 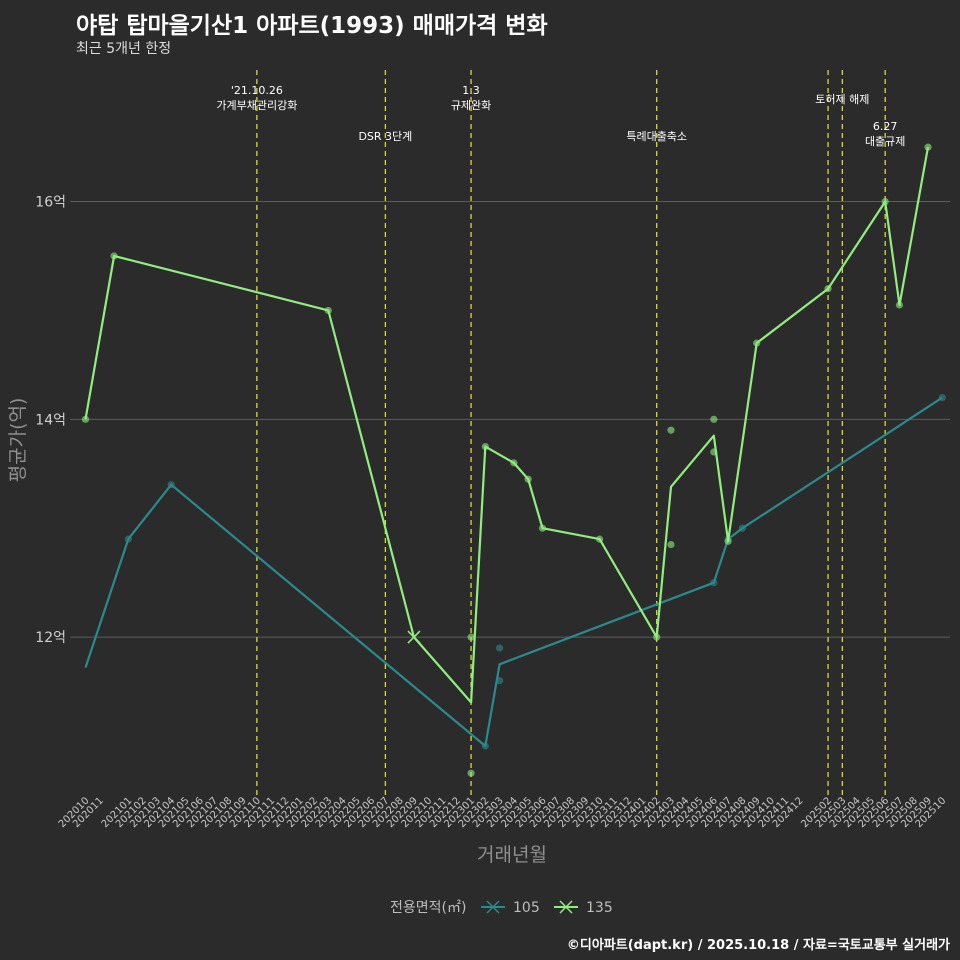 I want to click on y-tick-label: 14억, so click(x=50, y=420).